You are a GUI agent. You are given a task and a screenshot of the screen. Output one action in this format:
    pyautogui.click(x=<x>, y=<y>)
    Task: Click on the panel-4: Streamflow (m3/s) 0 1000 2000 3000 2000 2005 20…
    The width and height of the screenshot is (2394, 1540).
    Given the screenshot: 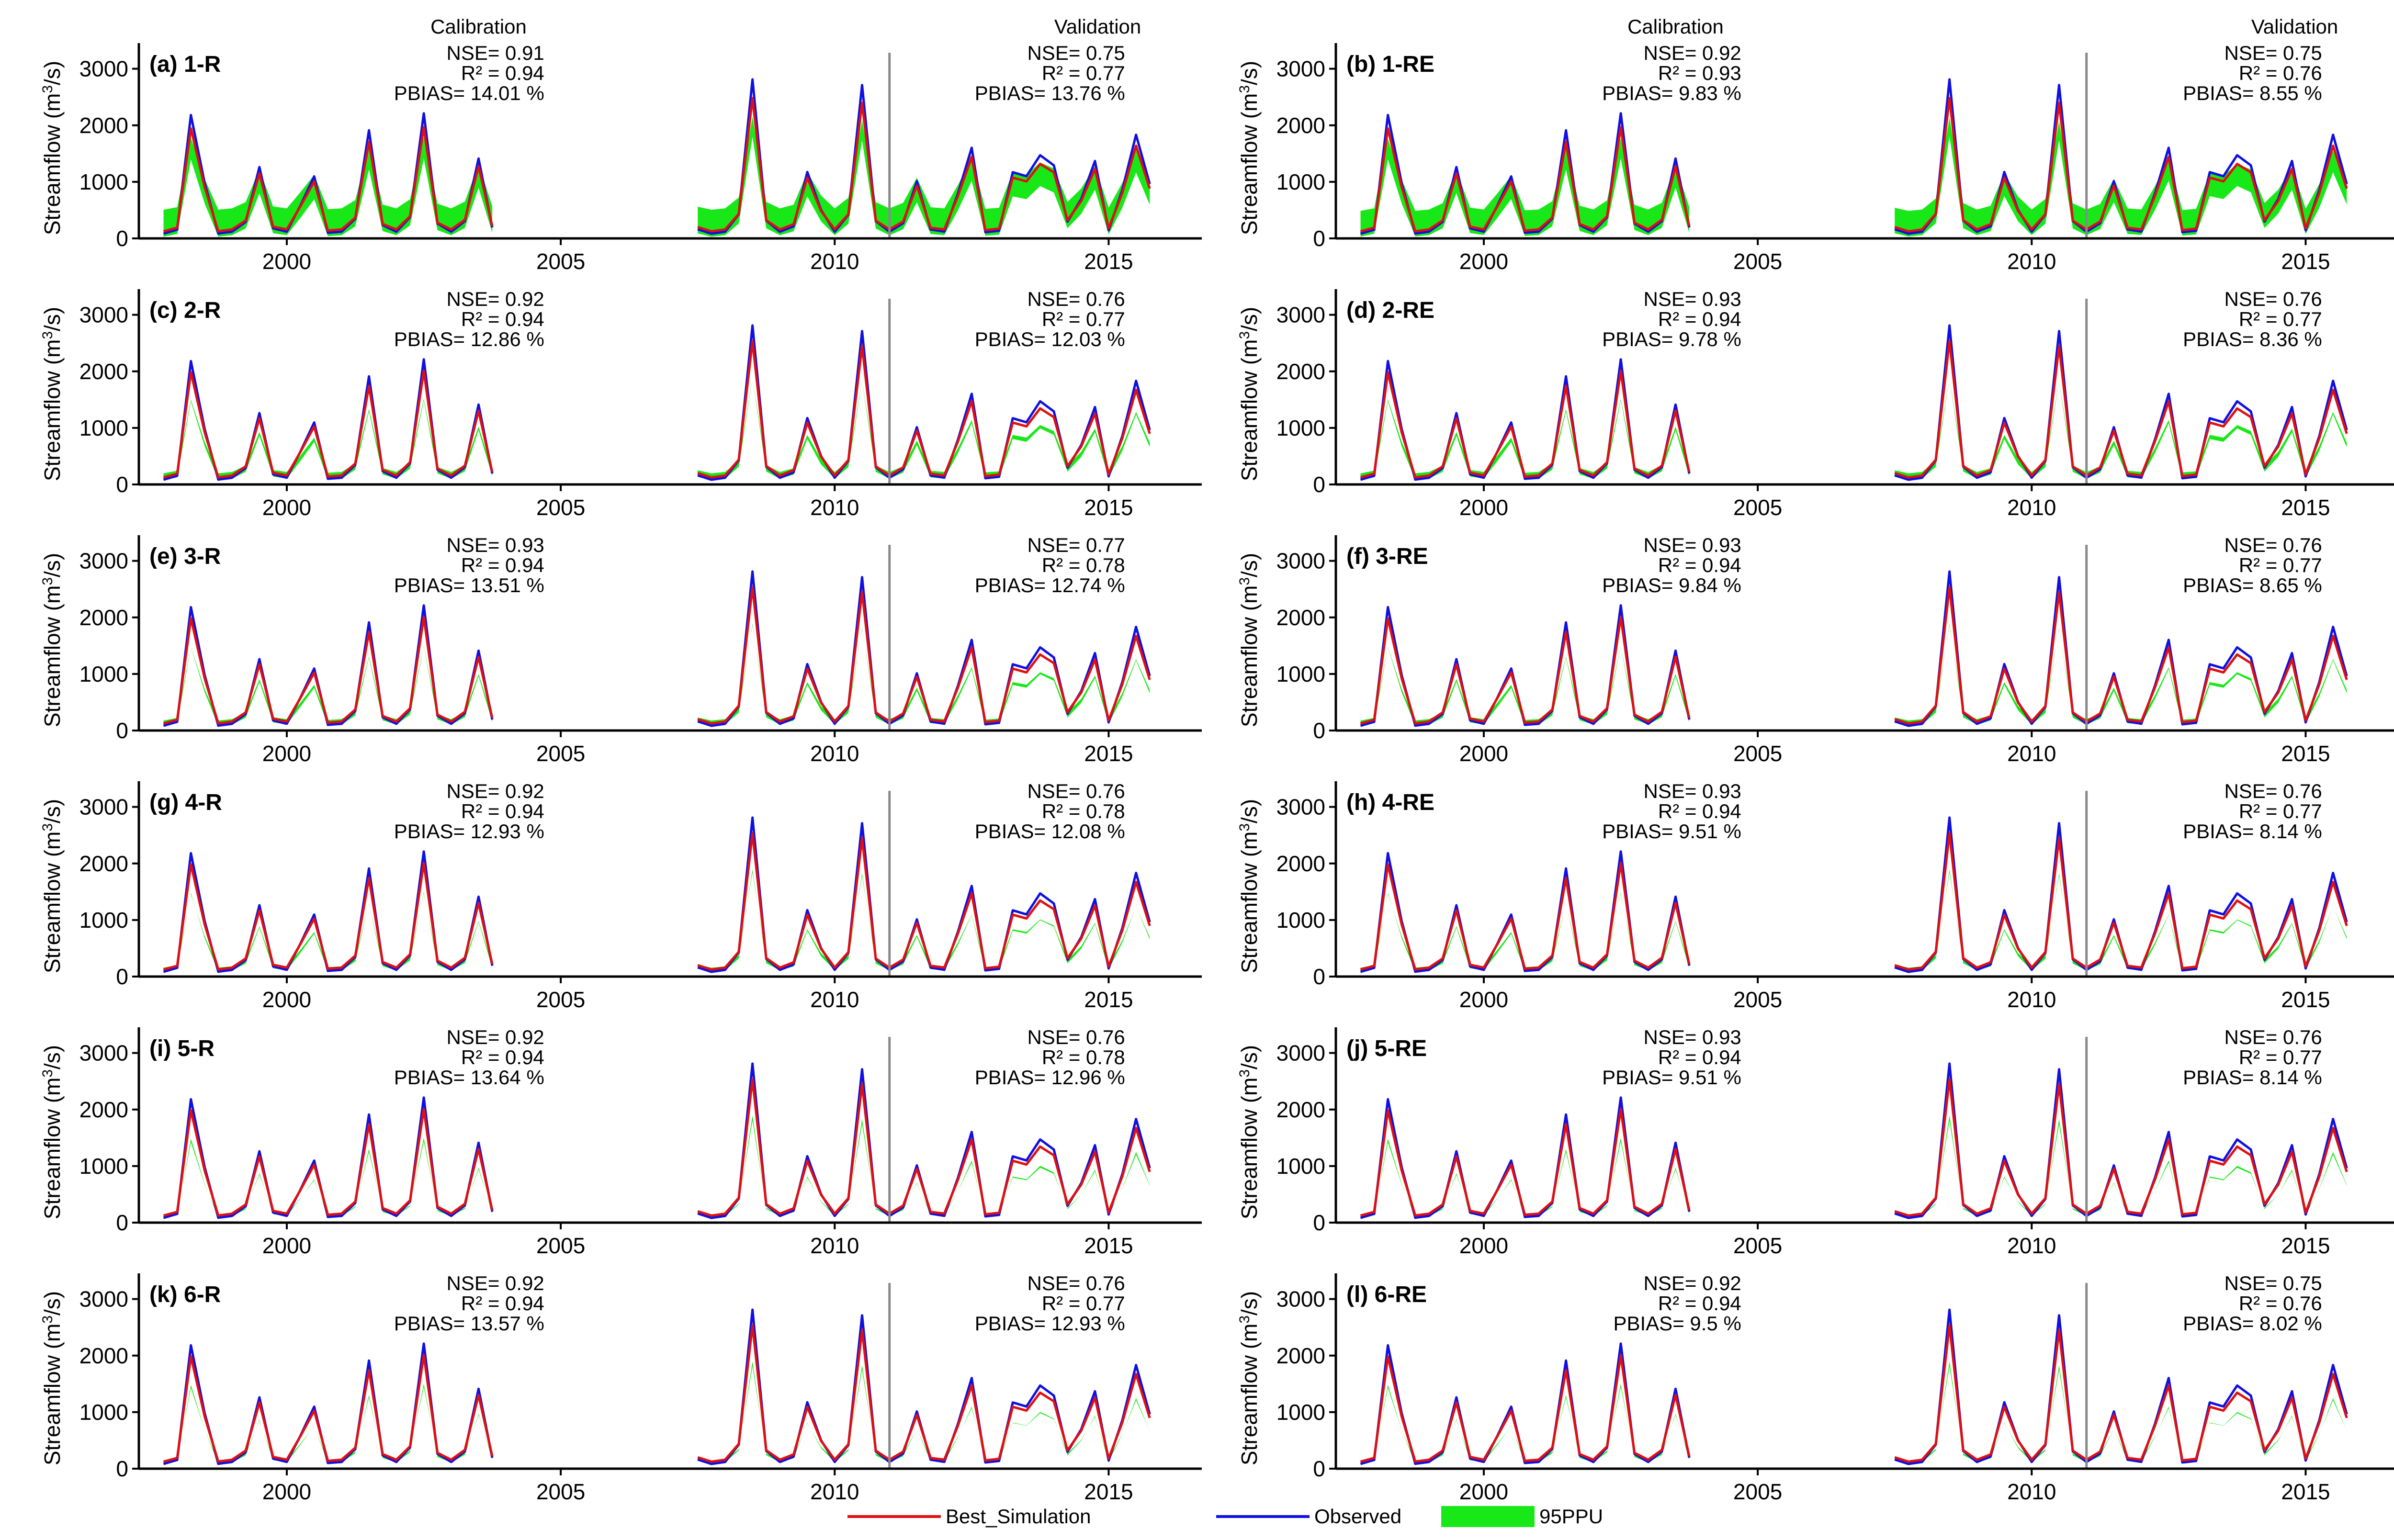 What is the action you would take?
    pyautogui.click(x=1815, y=404)
    